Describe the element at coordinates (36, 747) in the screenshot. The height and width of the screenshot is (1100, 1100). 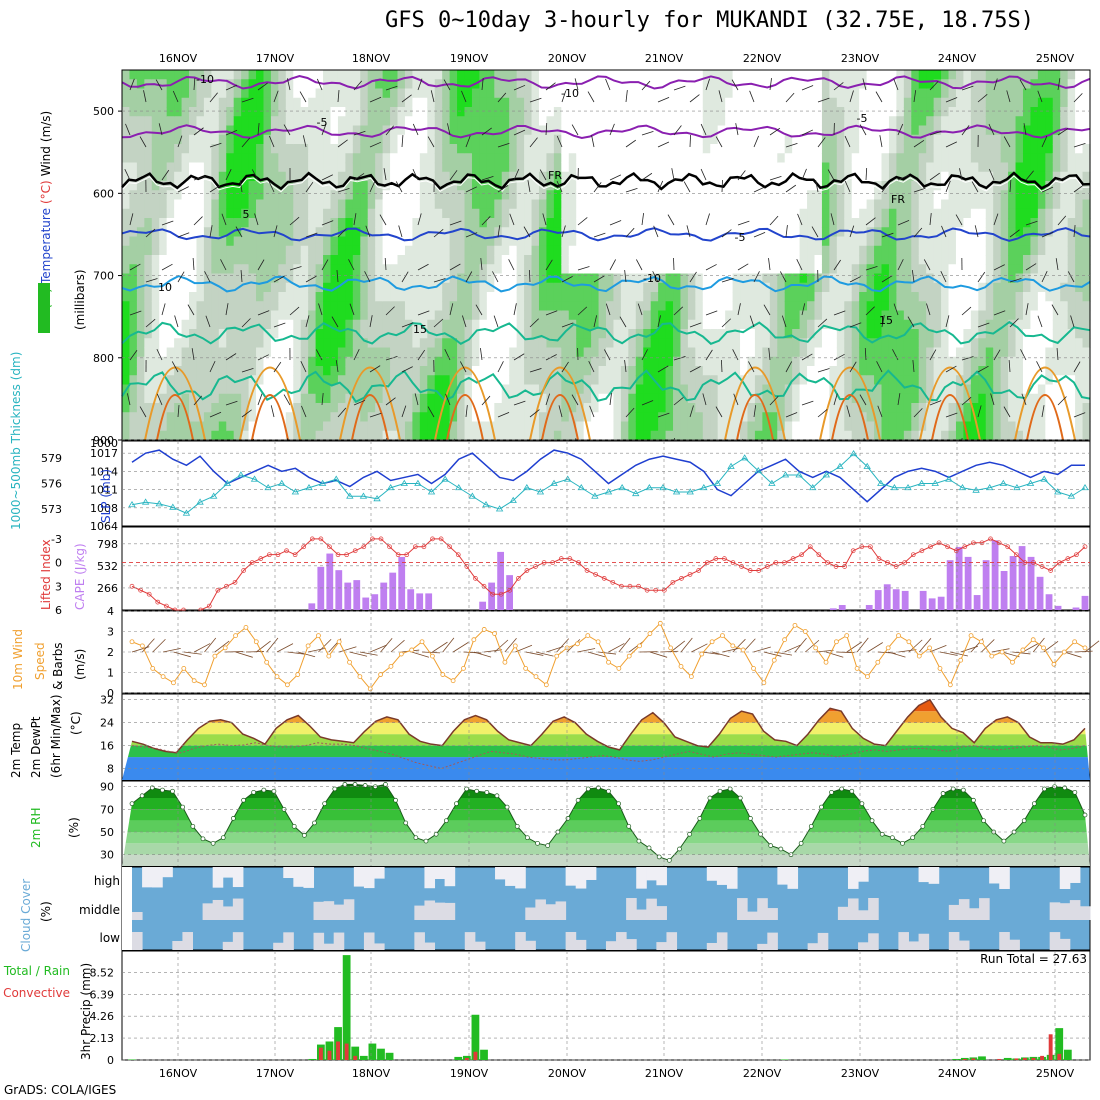
I see `temp-ylabel-group: 2m DewPt` at that location.